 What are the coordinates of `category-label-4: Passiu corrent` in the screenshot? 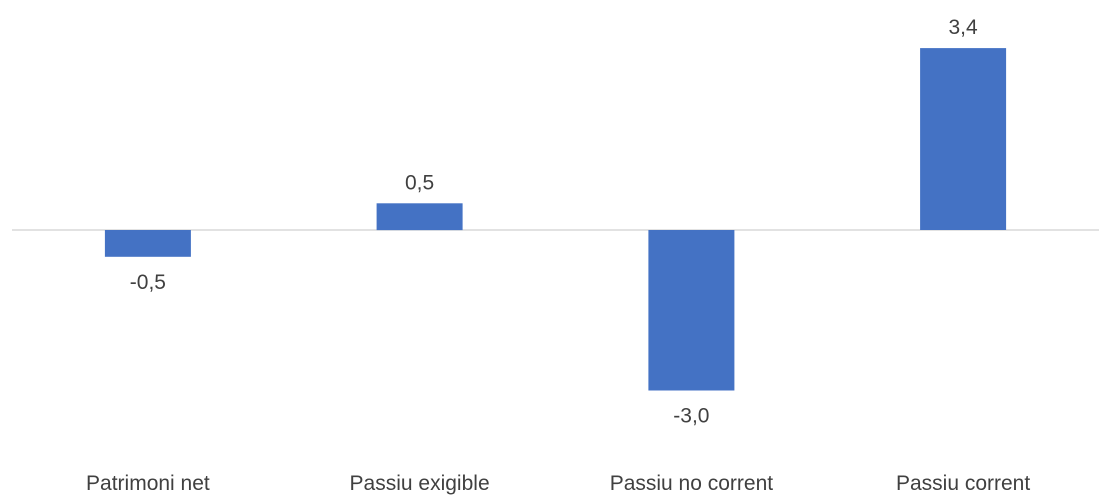 It's located at (963, 483).